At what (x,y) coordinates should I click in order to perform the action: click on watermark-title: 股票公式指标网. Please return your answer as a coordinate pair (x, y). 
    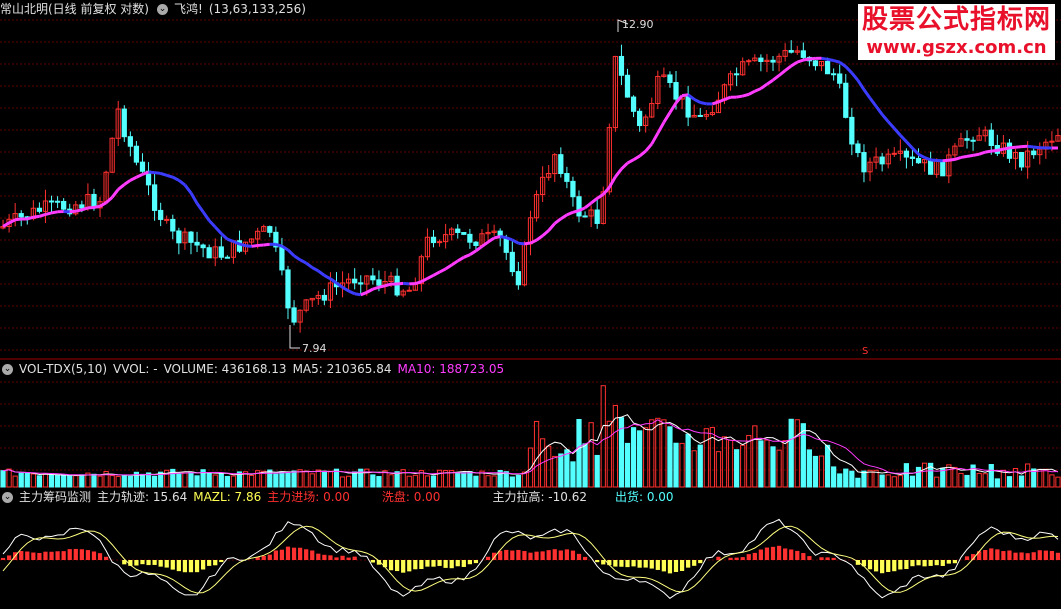
    Looking at the image, I should click on (956, 20).